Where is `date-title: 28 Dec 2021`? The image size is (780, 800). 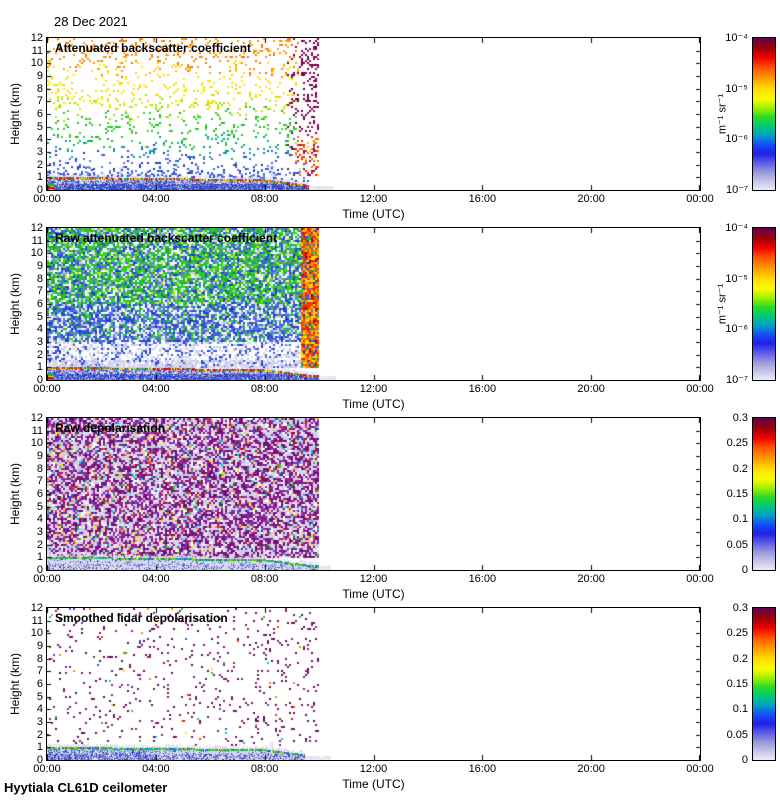 date-title: 28 Dec 2021 is located at coordinates (91, 21).